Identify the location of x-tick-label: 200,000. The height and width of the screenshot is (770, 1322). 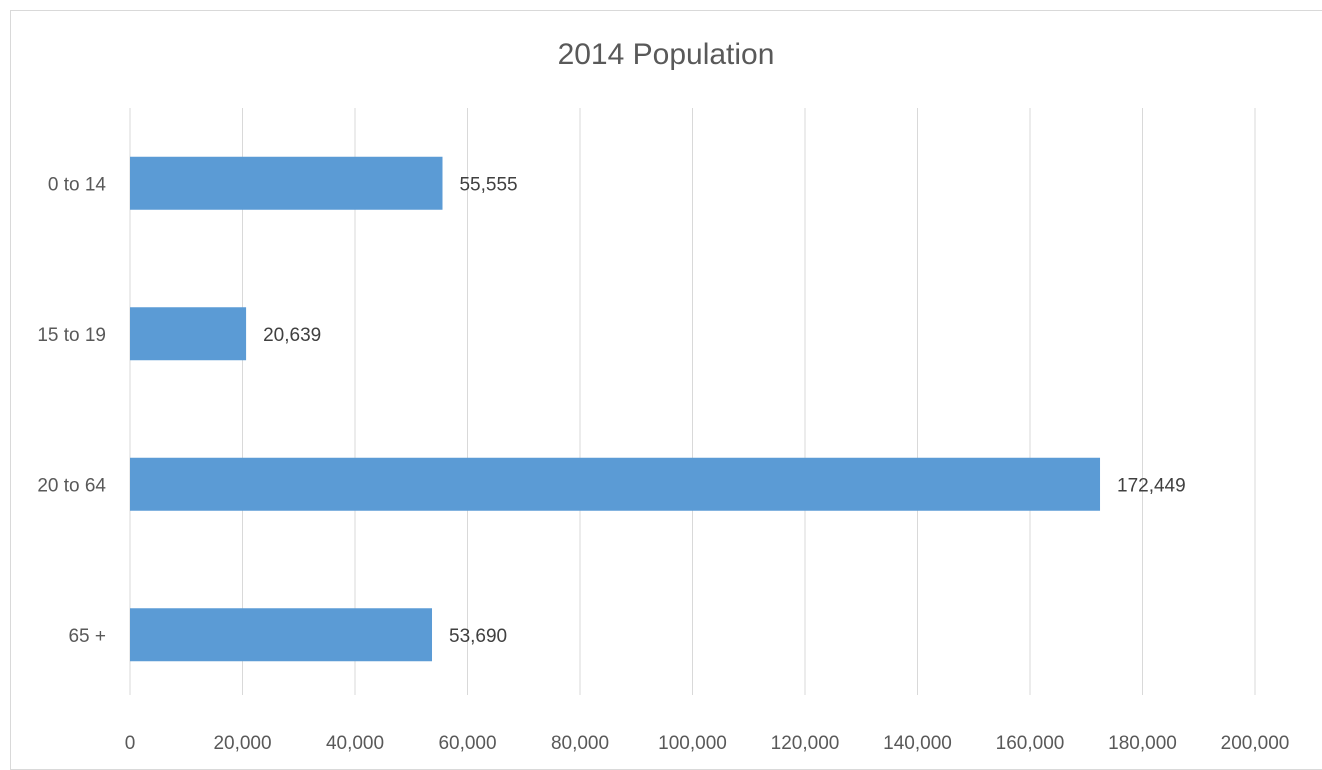
(1255, 743).